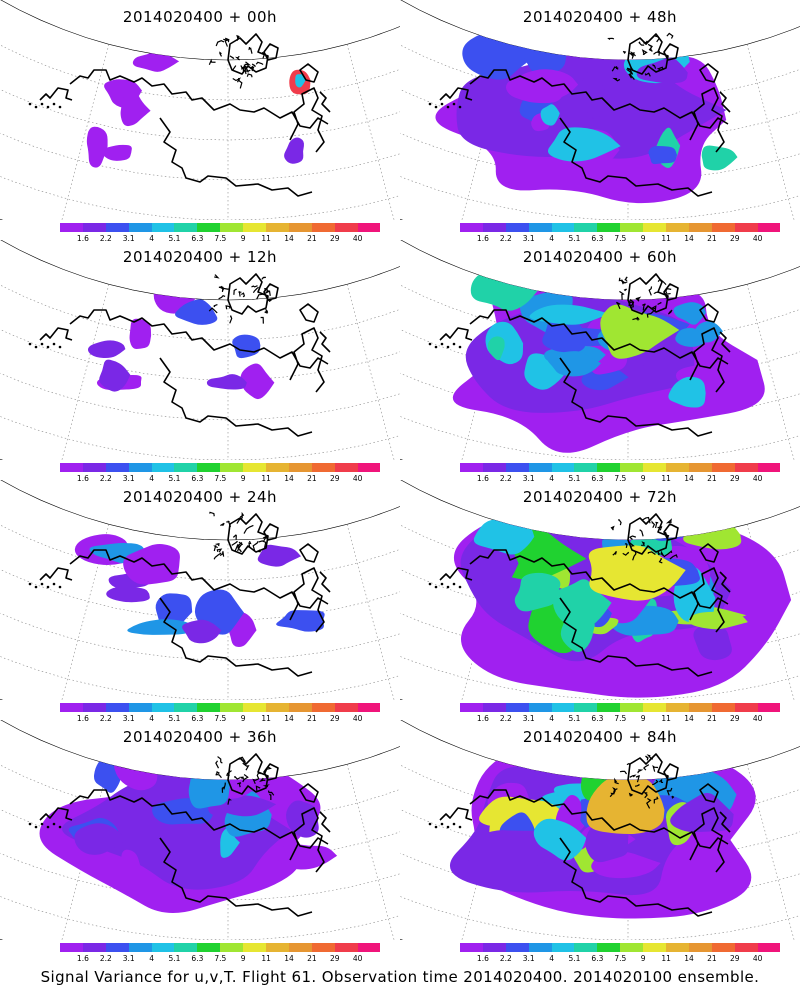 This screenshot has height=1000, width=800. What do you see at coordinates (600, 257) in the screenshot?
I see `panel-title: 2014020400 + 60h` at bounding box center [600, 257].